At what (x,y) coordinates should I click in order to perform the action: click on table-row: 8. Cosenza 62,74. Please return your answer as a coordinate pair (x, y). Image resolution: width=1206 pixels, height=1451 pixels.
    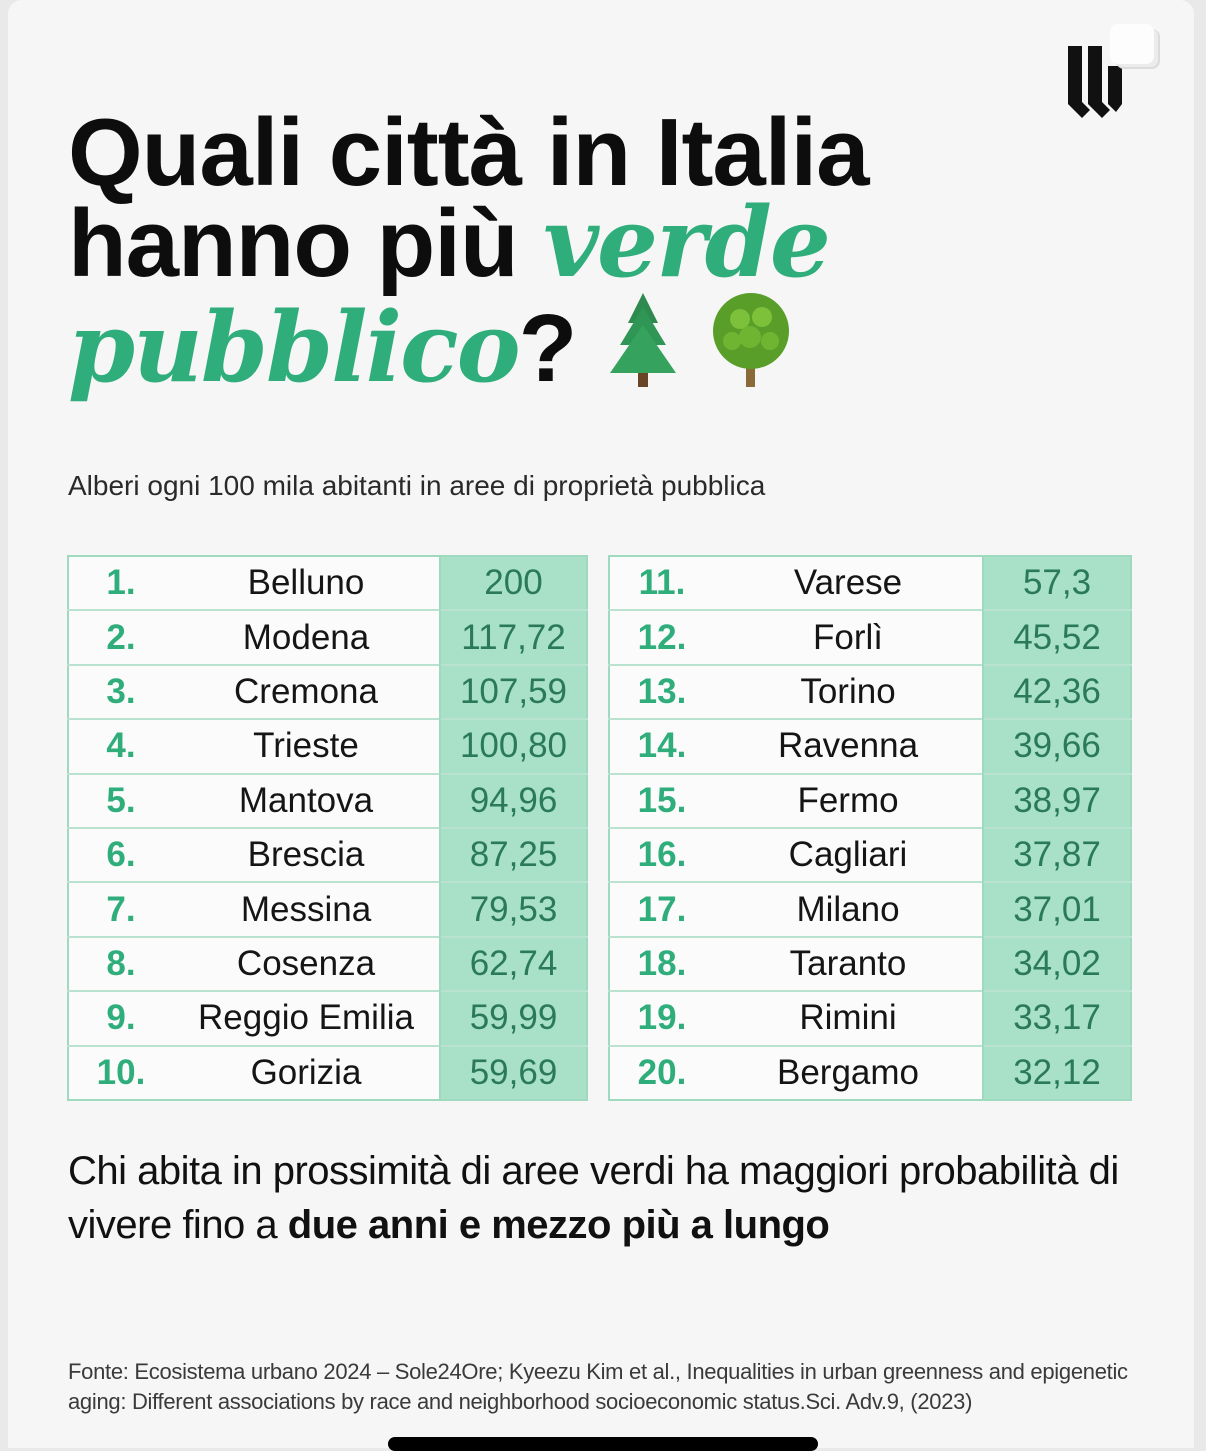
    Looking at the image, I should click on (327, 963).